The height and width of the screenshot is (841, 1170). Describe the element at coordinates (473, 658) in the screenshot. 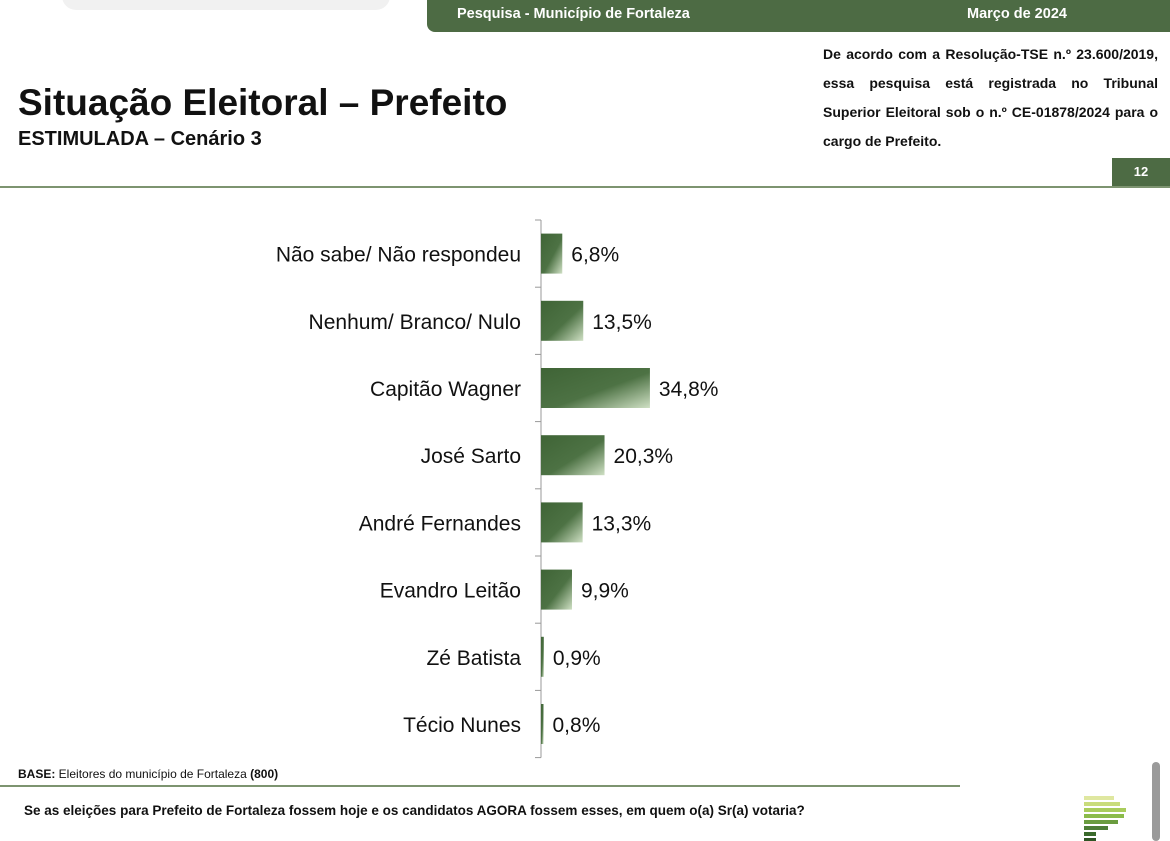

I see `category-label: Zé Batista` at that location.